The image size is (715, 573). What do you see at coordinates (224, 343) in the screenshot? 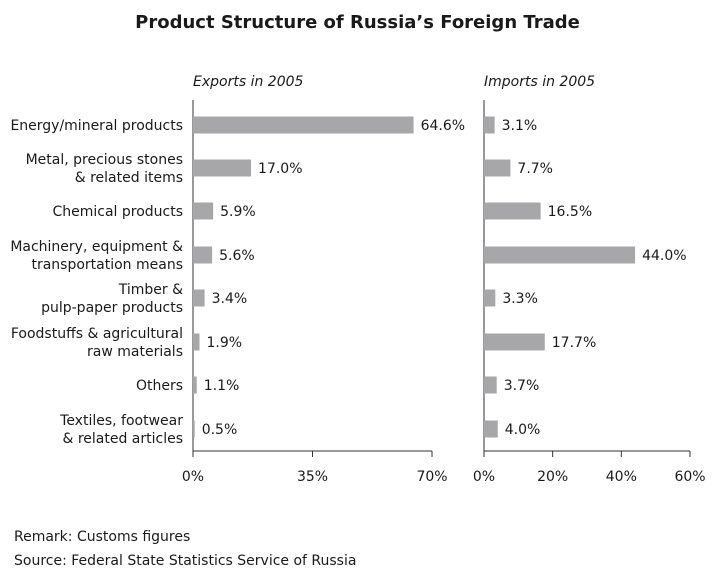
I see `value-label: 1.9%` at bounding box center [224, 343].